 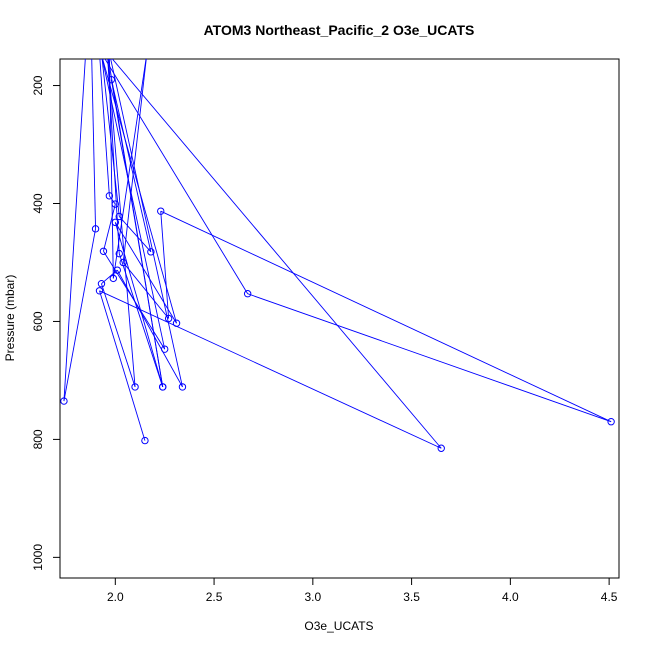 What do you see at coordinates (411, 597) in the screenshot?
I see `x-tick-label: 3.5` at bounding box center [411, 597].